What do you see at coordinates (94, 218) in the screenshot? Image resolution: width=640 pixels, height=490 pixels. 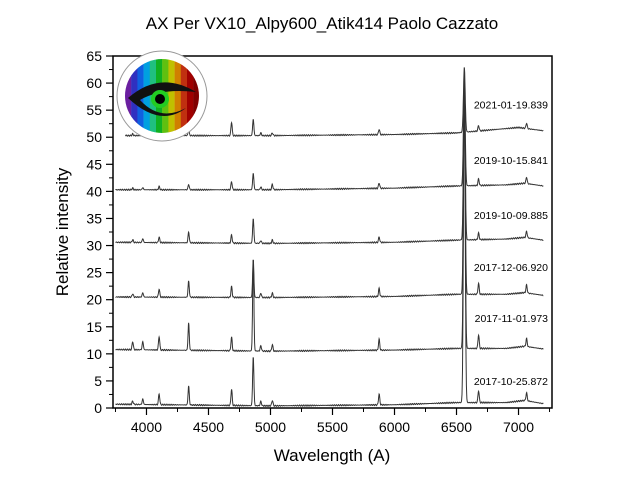 I see `y-tick-label: 35` at bounding box center [94, 218].